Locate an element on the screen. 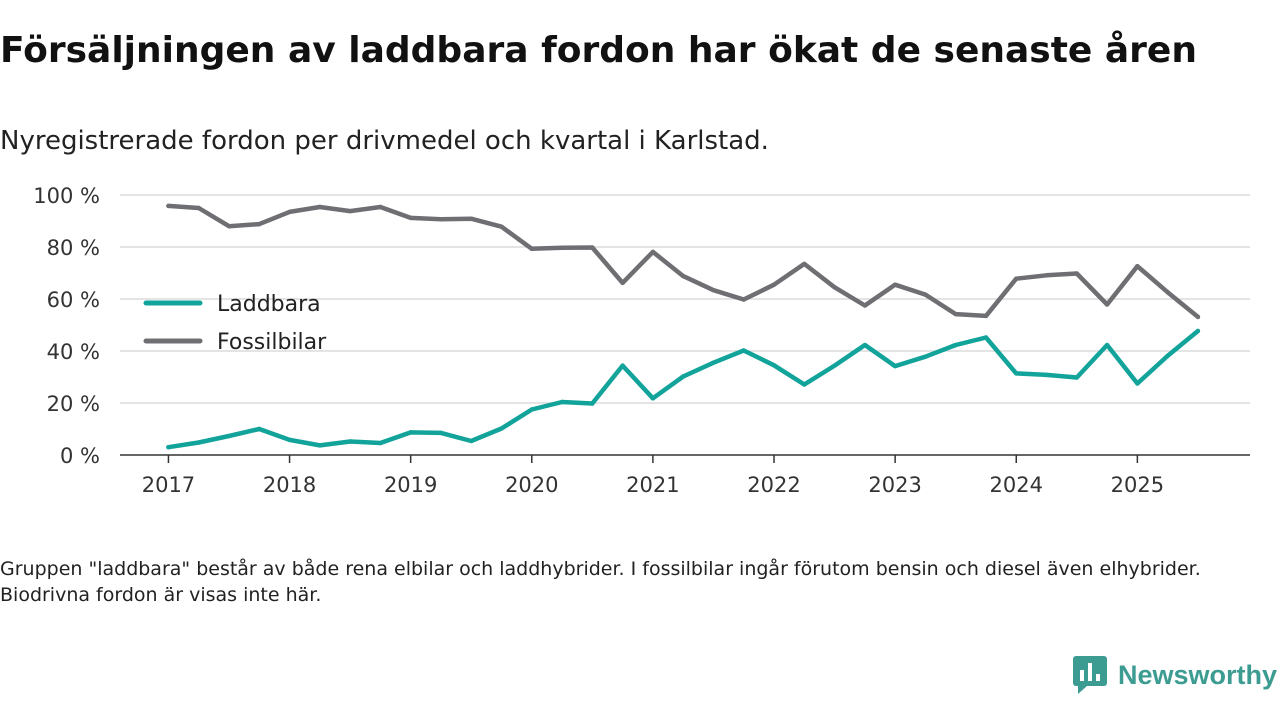 The height and width of the screenshot is (720, 1280). legend-label: Fossilbilar is located at coordinates (272, 342).